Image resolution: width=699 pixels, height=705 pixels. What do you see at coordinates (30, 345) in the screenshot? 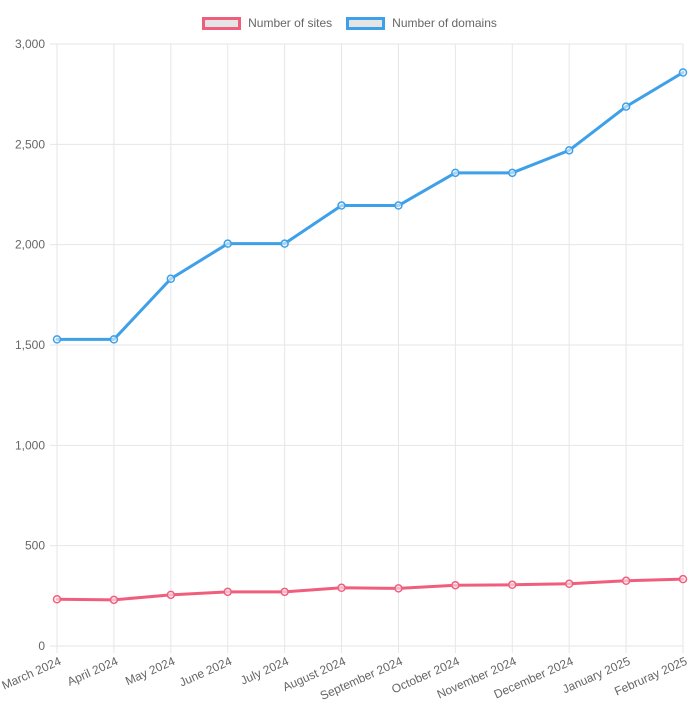
I see `y-axis-tick-label: 1,500` at bounding box center [30, 345].